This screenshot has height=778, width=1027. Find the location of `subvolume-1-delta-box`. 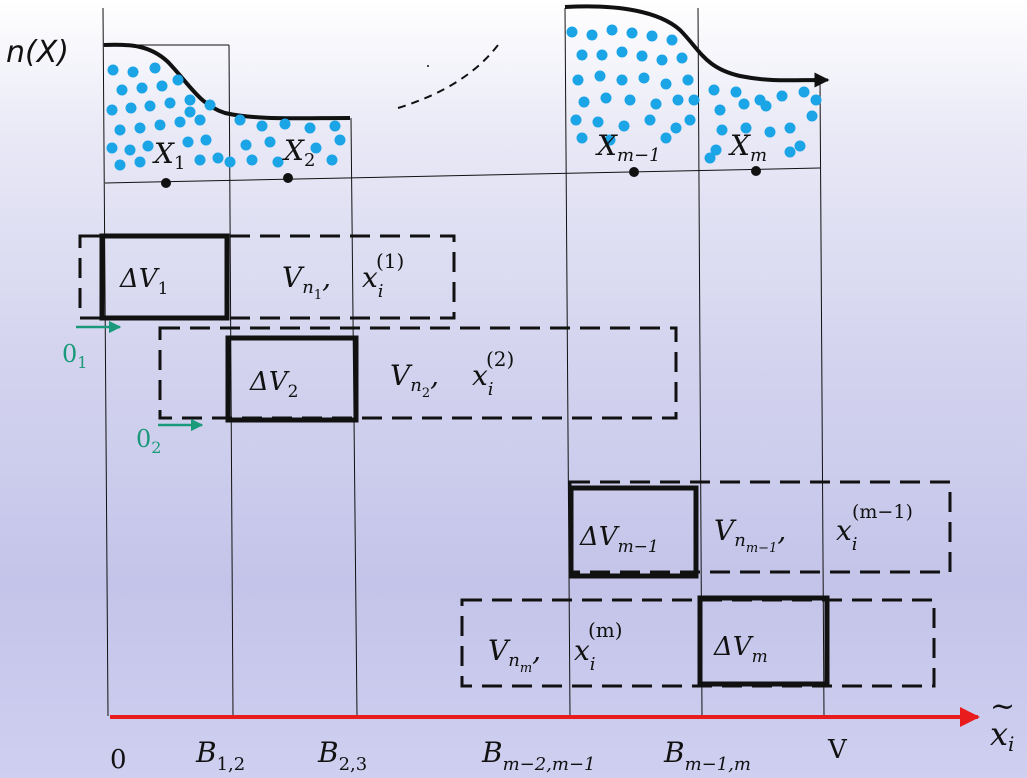

subvolume-1-delta-box is located at coordinates (164, 277).